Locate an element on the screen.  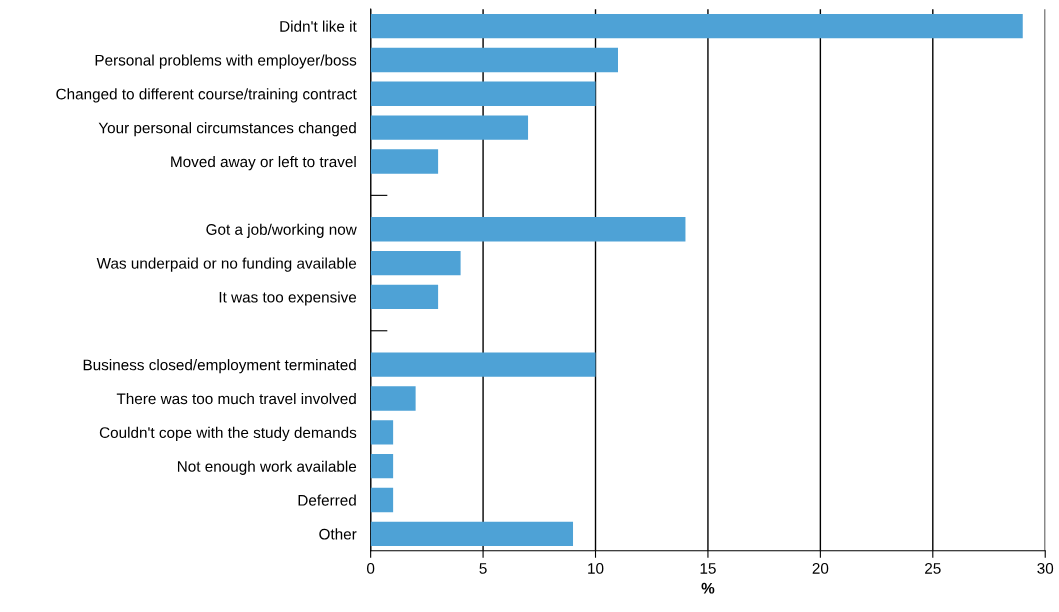
y-tick-label: Couldn't cope with the study demands is located at coordinates (228, 434).